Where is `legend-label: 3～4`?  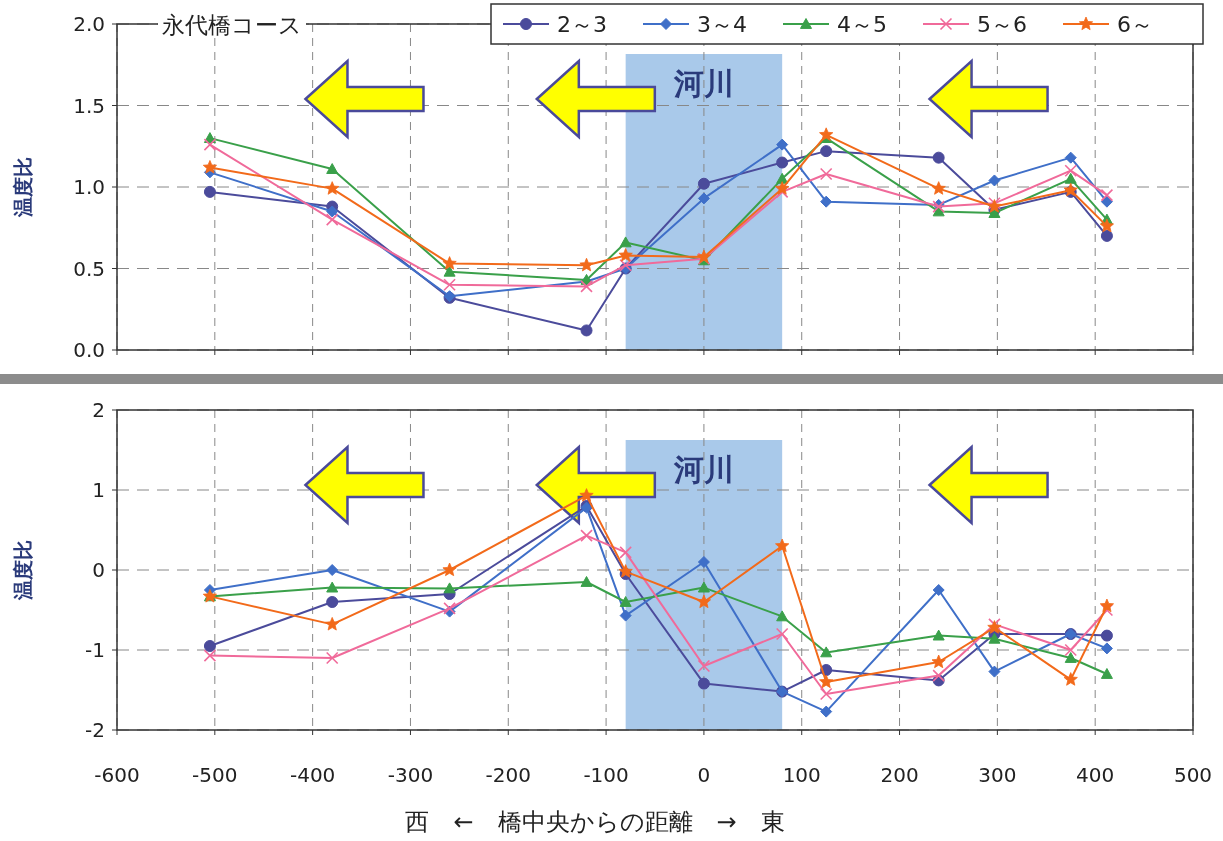
legend-label: 3～4 is located at coordinates (722, 24).